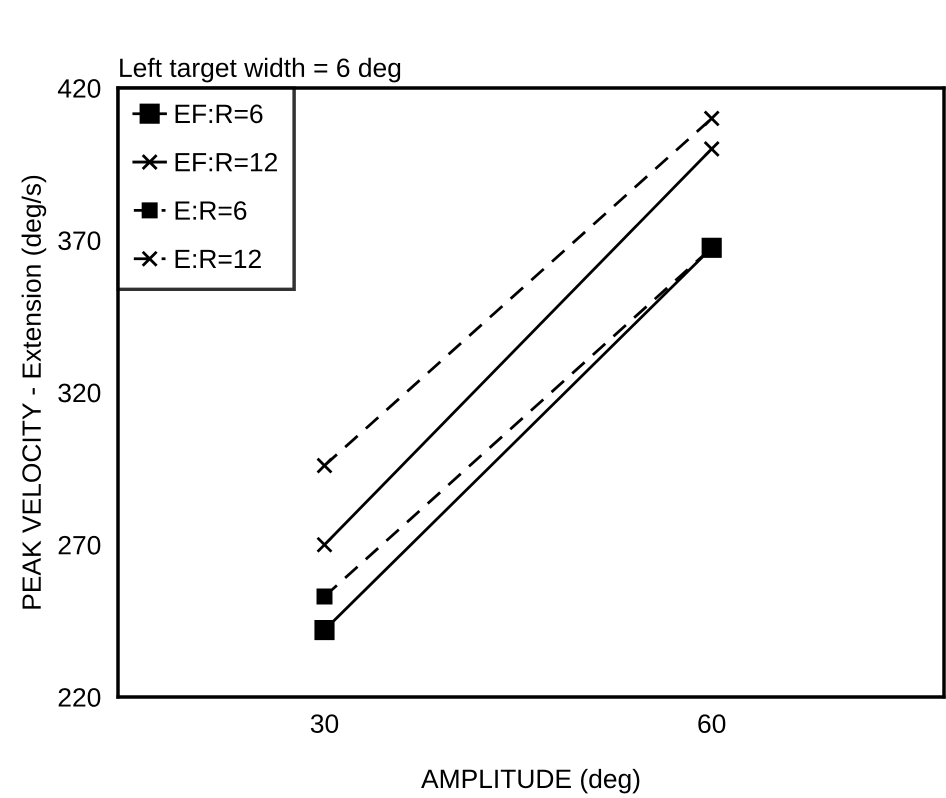 Image resolution: width=946 pixels, height=798 pixels. What do you see at coordinates (218, 259) in the screenshot?
I see `legend-label: E:R=12` at bounding box center [218, 259].